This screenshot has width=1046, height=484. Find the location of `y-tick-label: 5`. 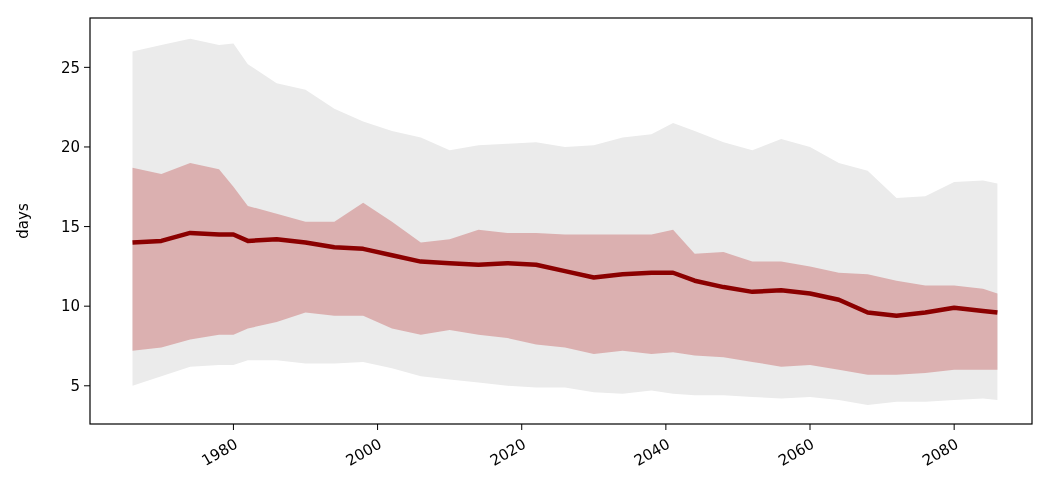

y-tick-label: 5 is located at coordinates (75, 386).